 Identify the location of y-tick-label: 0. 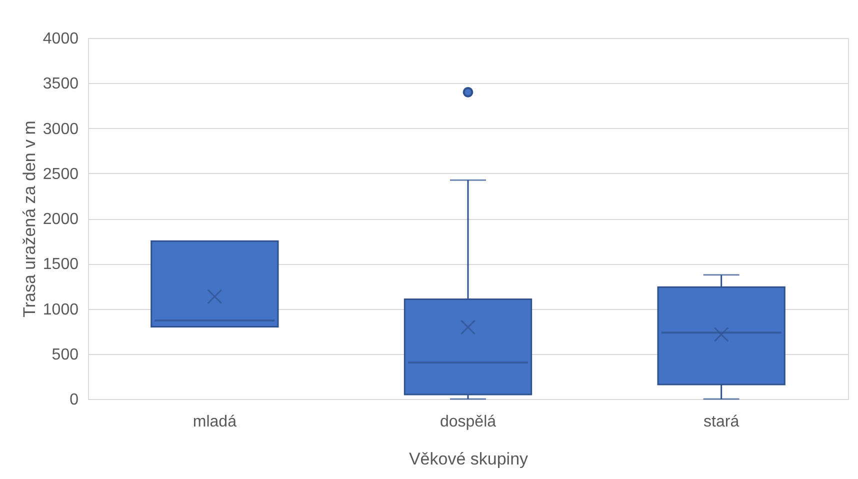
(74, 400).